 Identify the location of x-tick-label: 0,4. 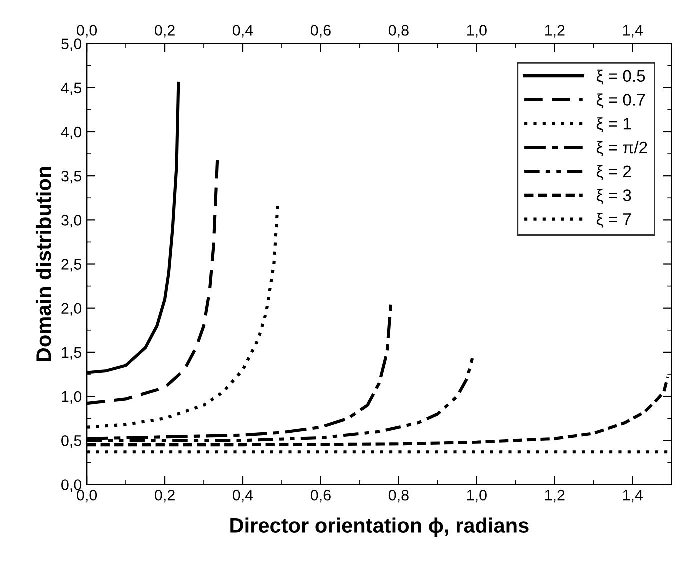
(243, 496).